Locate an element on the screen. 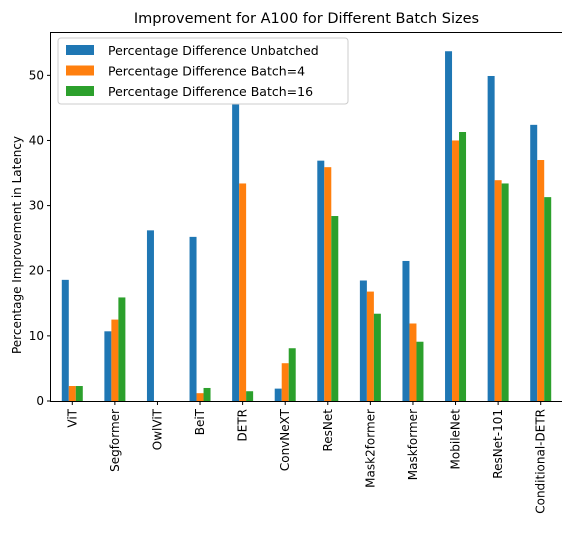 The image size is (562, 543). y-tick-label: 40 is located at coordinates (36, 140).